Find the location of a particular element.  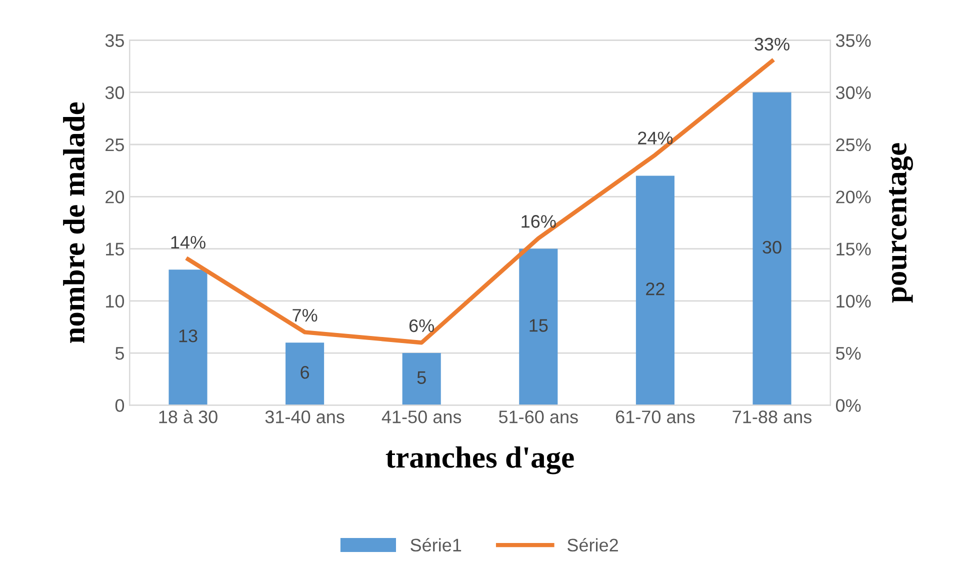

y-tick-label: 25 is located at coordinates (115, 145).